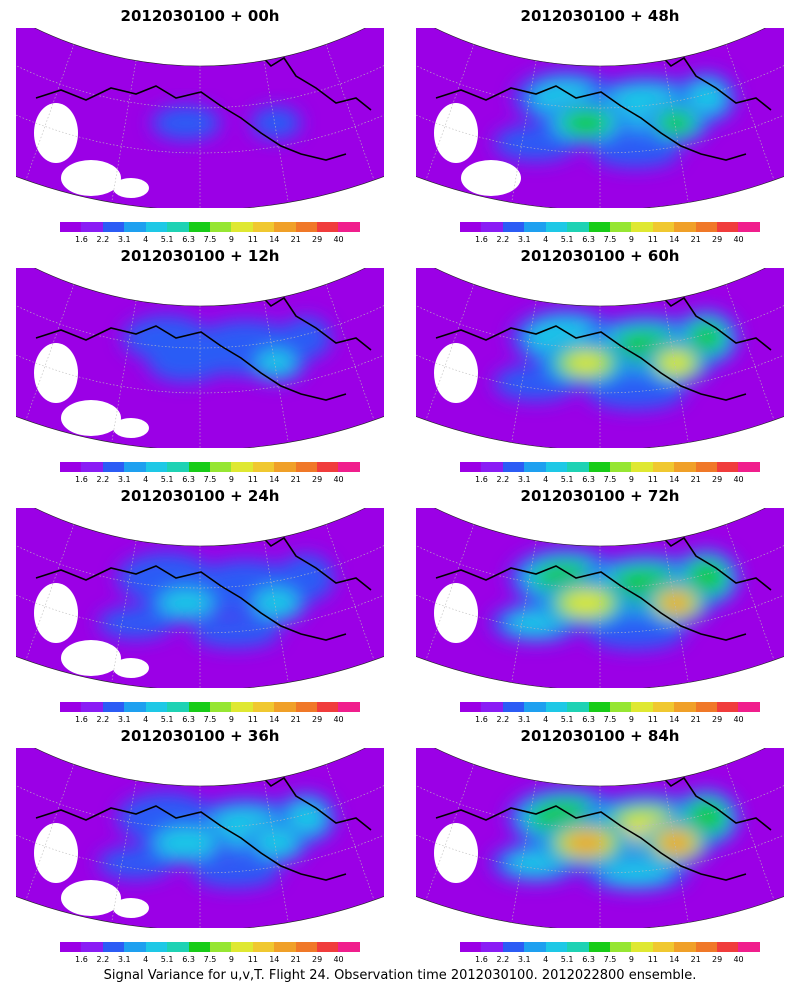 The image size is (800, 1000). Describe the element at coordinates (600, 496) in the screenshot. I see `panel-title: 2012030100 + 72h` at that location.